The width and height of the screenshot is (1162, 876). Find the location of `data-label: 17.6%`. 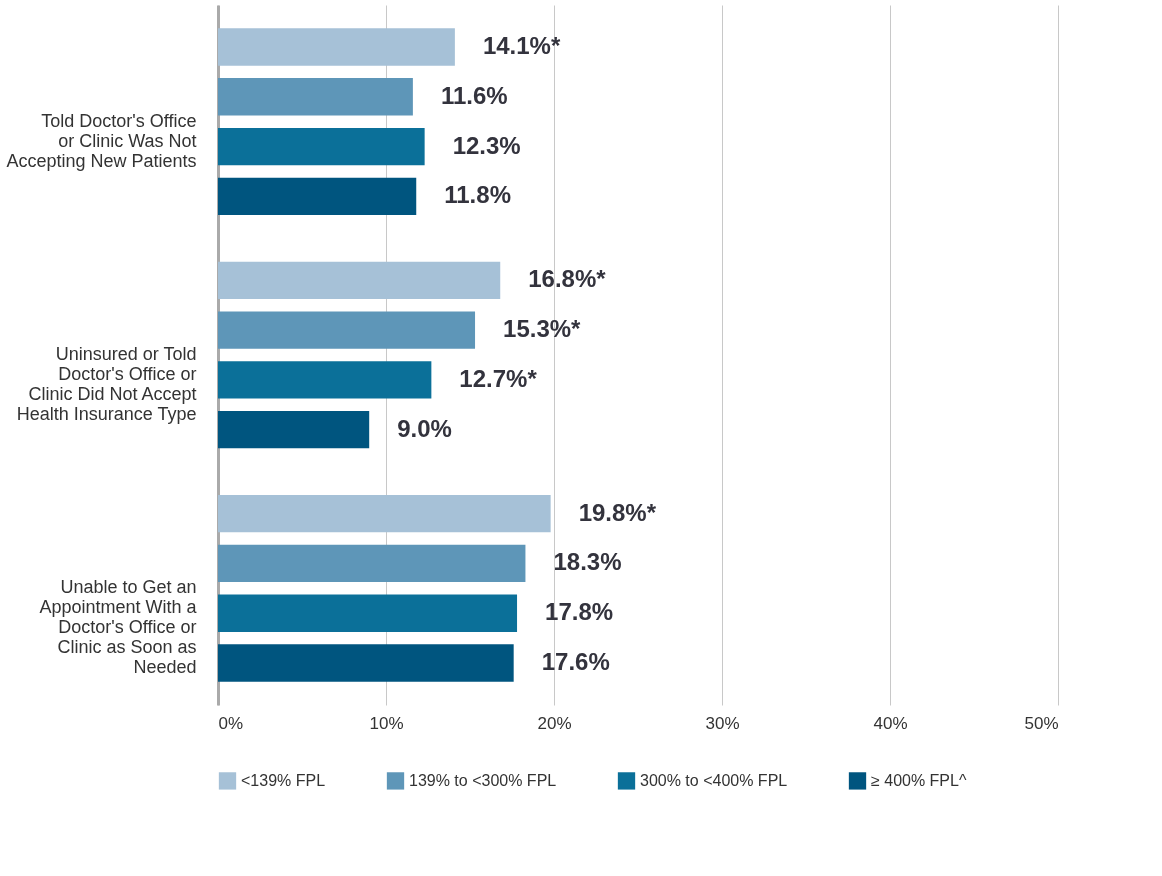

data-label: 17.6% is located at coordinates (575, 661).